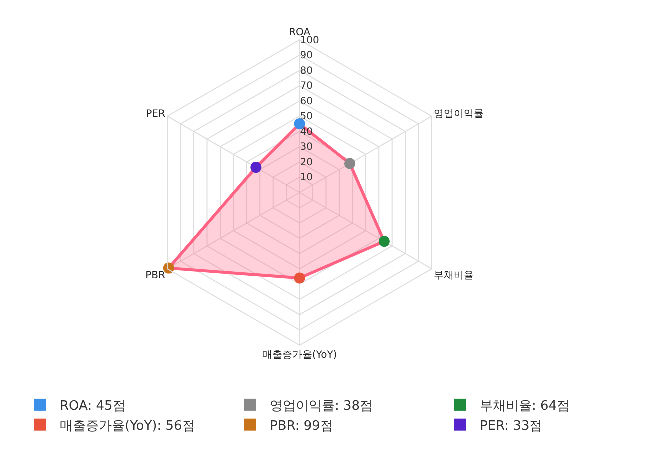 The width and height of the screenshot is (650, 450). I want to click on y-tick-label: 40, so click(307, 132).